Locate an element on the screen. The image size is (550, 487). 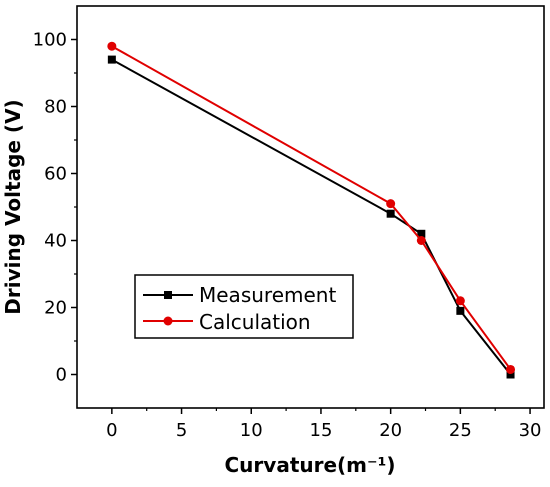
legend: Measurement Calculation is located at coordinates (244, 306).